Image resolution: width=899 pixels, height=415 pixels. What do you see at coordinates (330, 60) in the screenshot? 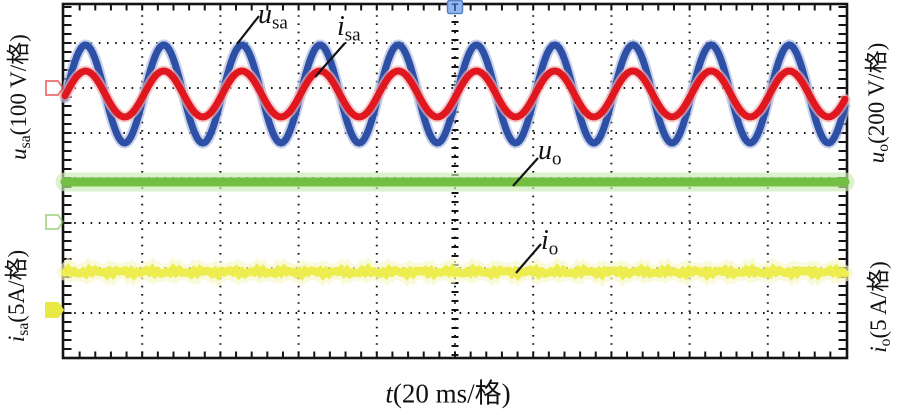
I see `callout-pointer-isa` at bounding box center [330, 60].